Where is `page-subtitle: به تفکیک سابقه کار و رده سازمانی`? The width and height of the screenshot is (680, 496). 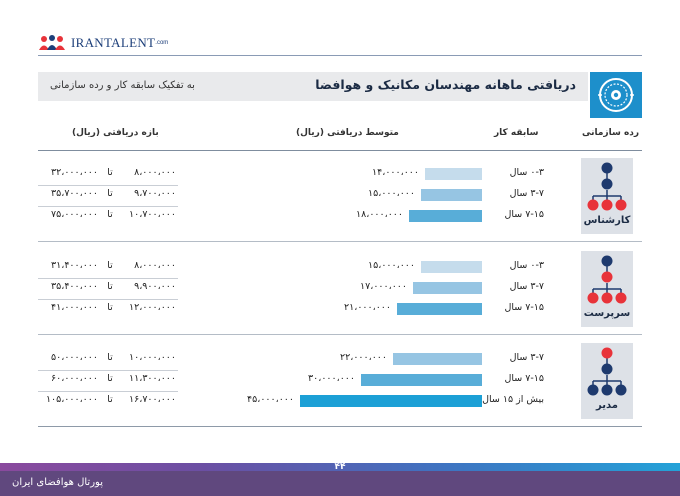 page-subtitle: به تفکیک سابقه کار و رده سازمانی is located at coordinates (122, 85).